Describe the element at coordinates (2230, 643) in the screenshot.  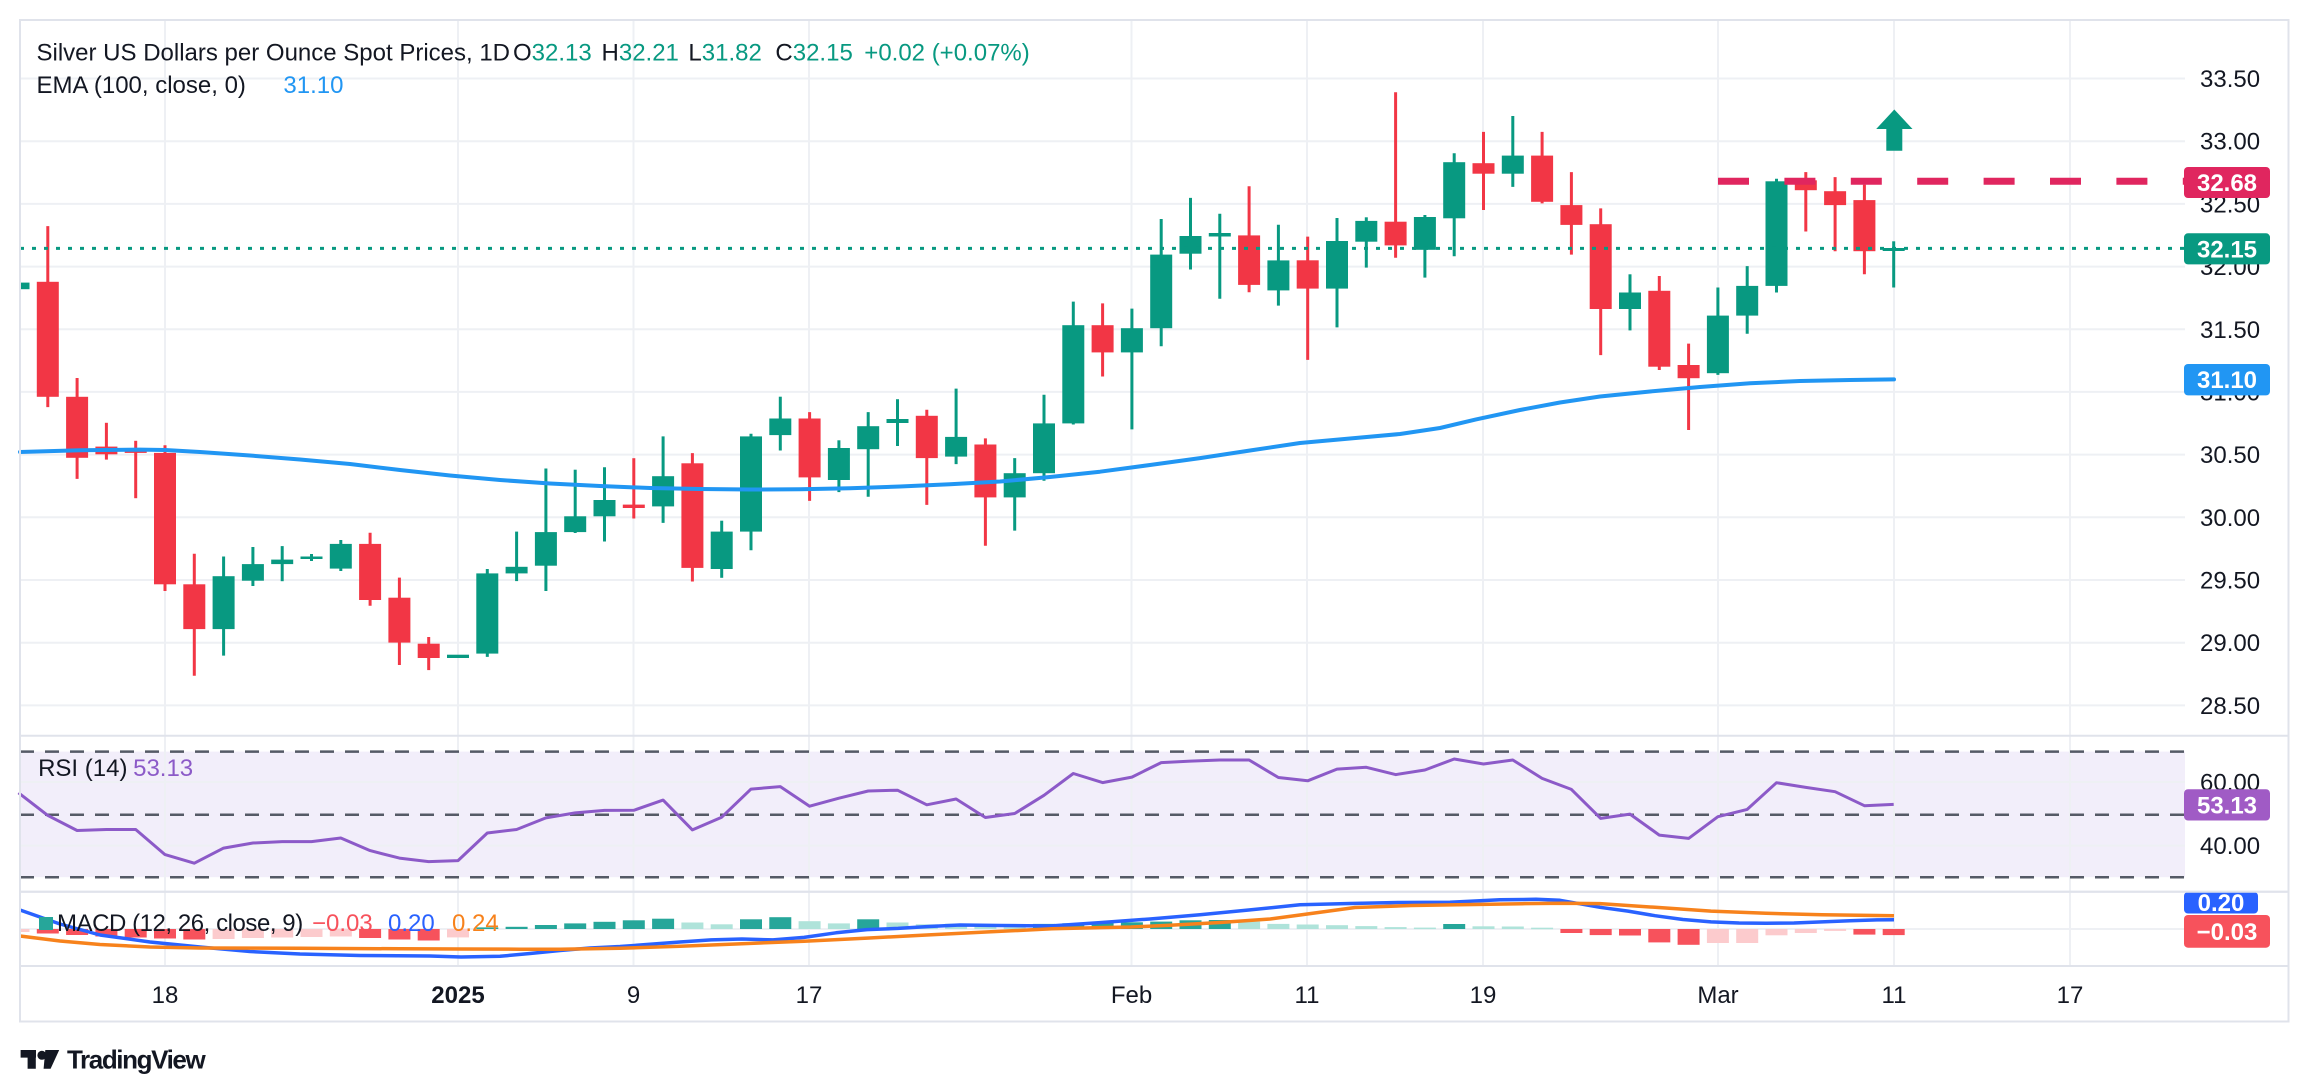
I see `svg-text: 29.00` at that location.